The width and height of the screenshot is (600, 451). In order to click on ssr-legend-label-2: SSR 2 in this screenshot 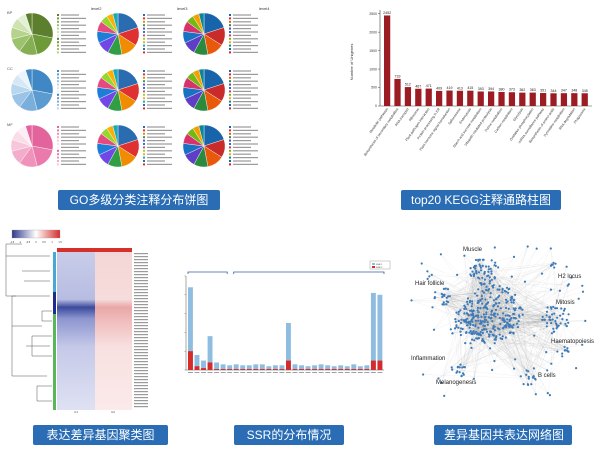, I will do `click(379, 268)`.